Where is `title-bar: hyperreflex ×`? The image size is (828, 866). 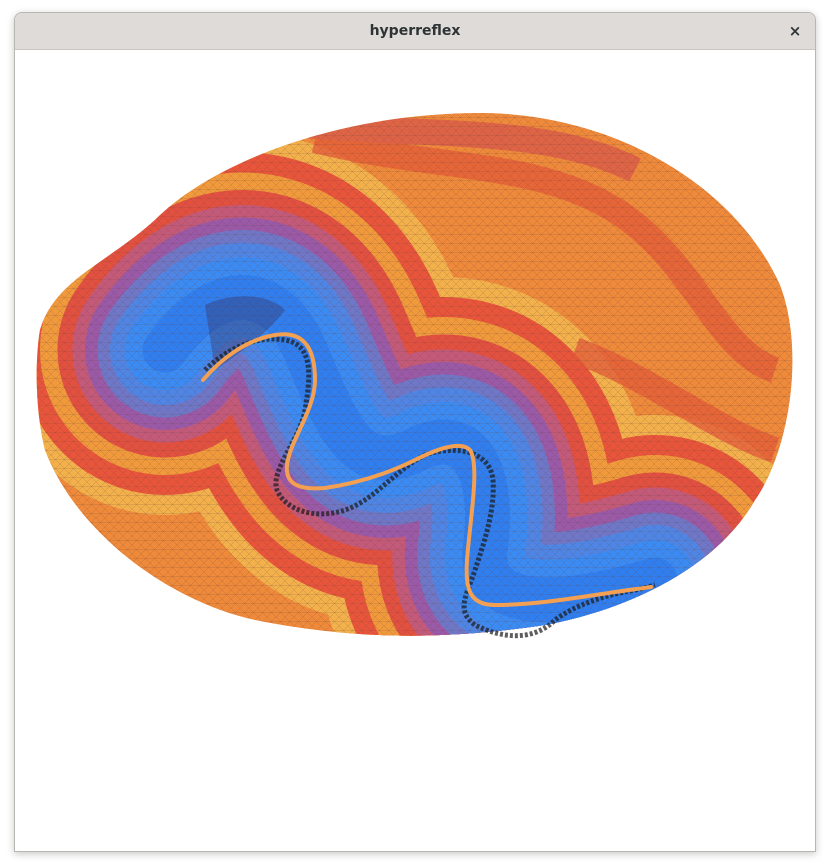 title-bar: hyperreflex × is located at coordinates (415, 31).